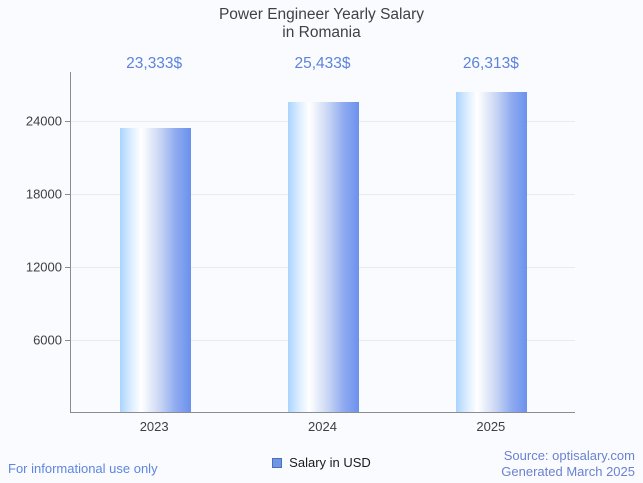  I want to click on value-labels-row: 23,333$ 25,433$ 26,313$, so click(321, 65).